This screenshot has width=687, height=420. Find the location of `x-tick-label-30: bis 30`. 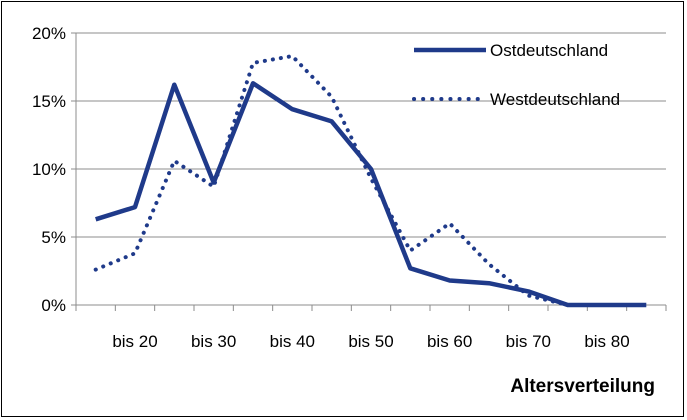

x-tick-label-30: bis 30 is located at coordinates (213, 341).